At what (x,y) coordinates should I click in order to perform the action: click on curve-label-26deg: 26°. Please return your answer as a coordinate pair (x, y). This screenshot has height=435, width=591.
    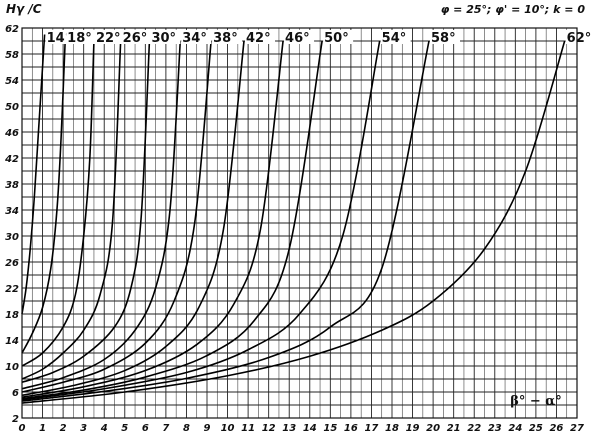
    Looking at the image, I should click on (135, 38).